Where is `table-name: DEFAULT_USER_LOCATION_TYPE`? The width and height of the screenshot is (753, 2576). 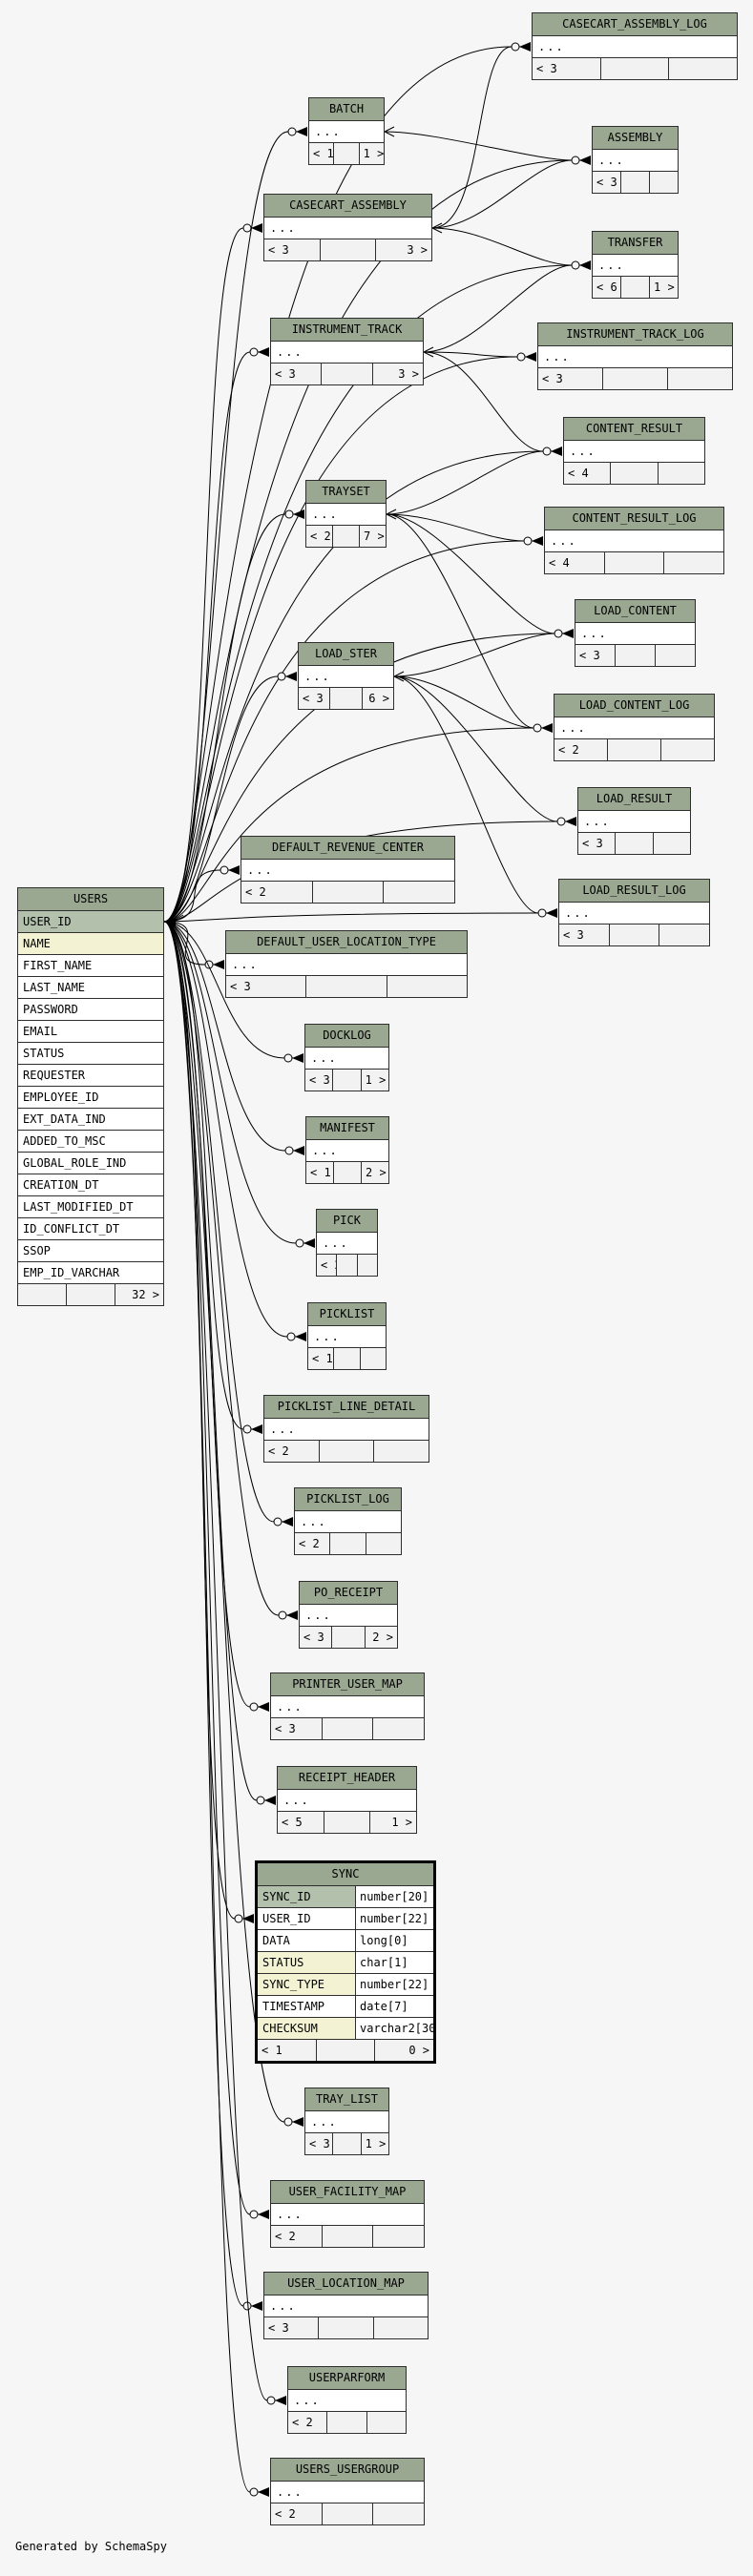 table-name: DEFAULT_USER_LOCATION_TYPE is located at coordinates (346, 942).